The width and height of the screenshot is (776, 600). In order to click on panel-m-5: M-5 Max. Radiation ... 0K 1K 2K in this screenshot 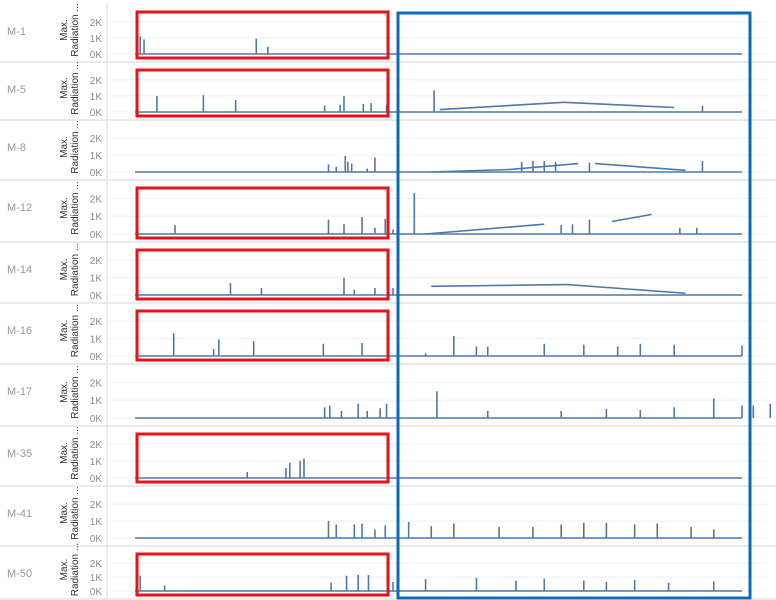, I will do `click(388, 91)`.